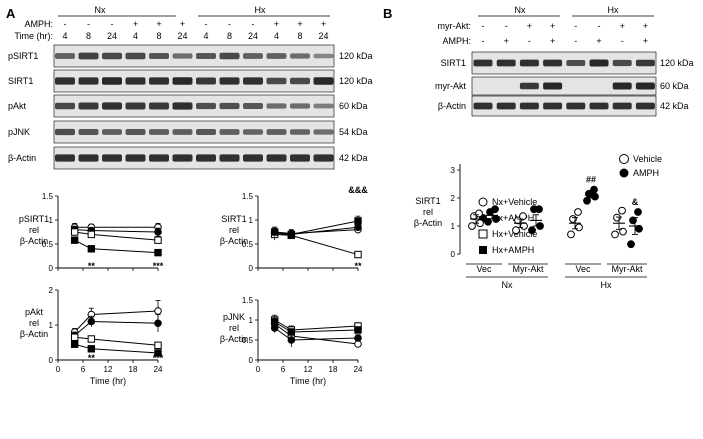 This screenshot has width=703, height=439. Describe the element at coordinates (513, 250) in the screenshot. I see `legend-hx-amph: Hx+AMPH` at that location.